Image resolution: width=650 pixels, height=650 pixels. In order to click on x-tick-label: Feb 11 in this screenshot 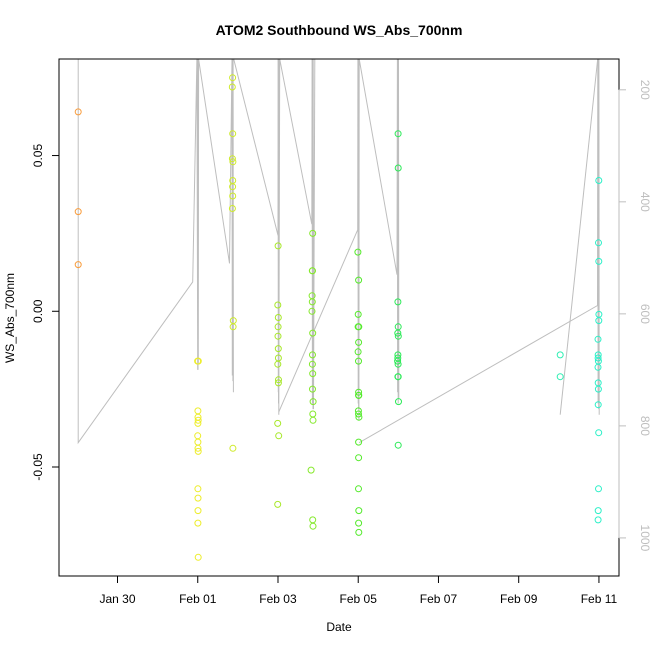, I will do `click(599, 599)`.